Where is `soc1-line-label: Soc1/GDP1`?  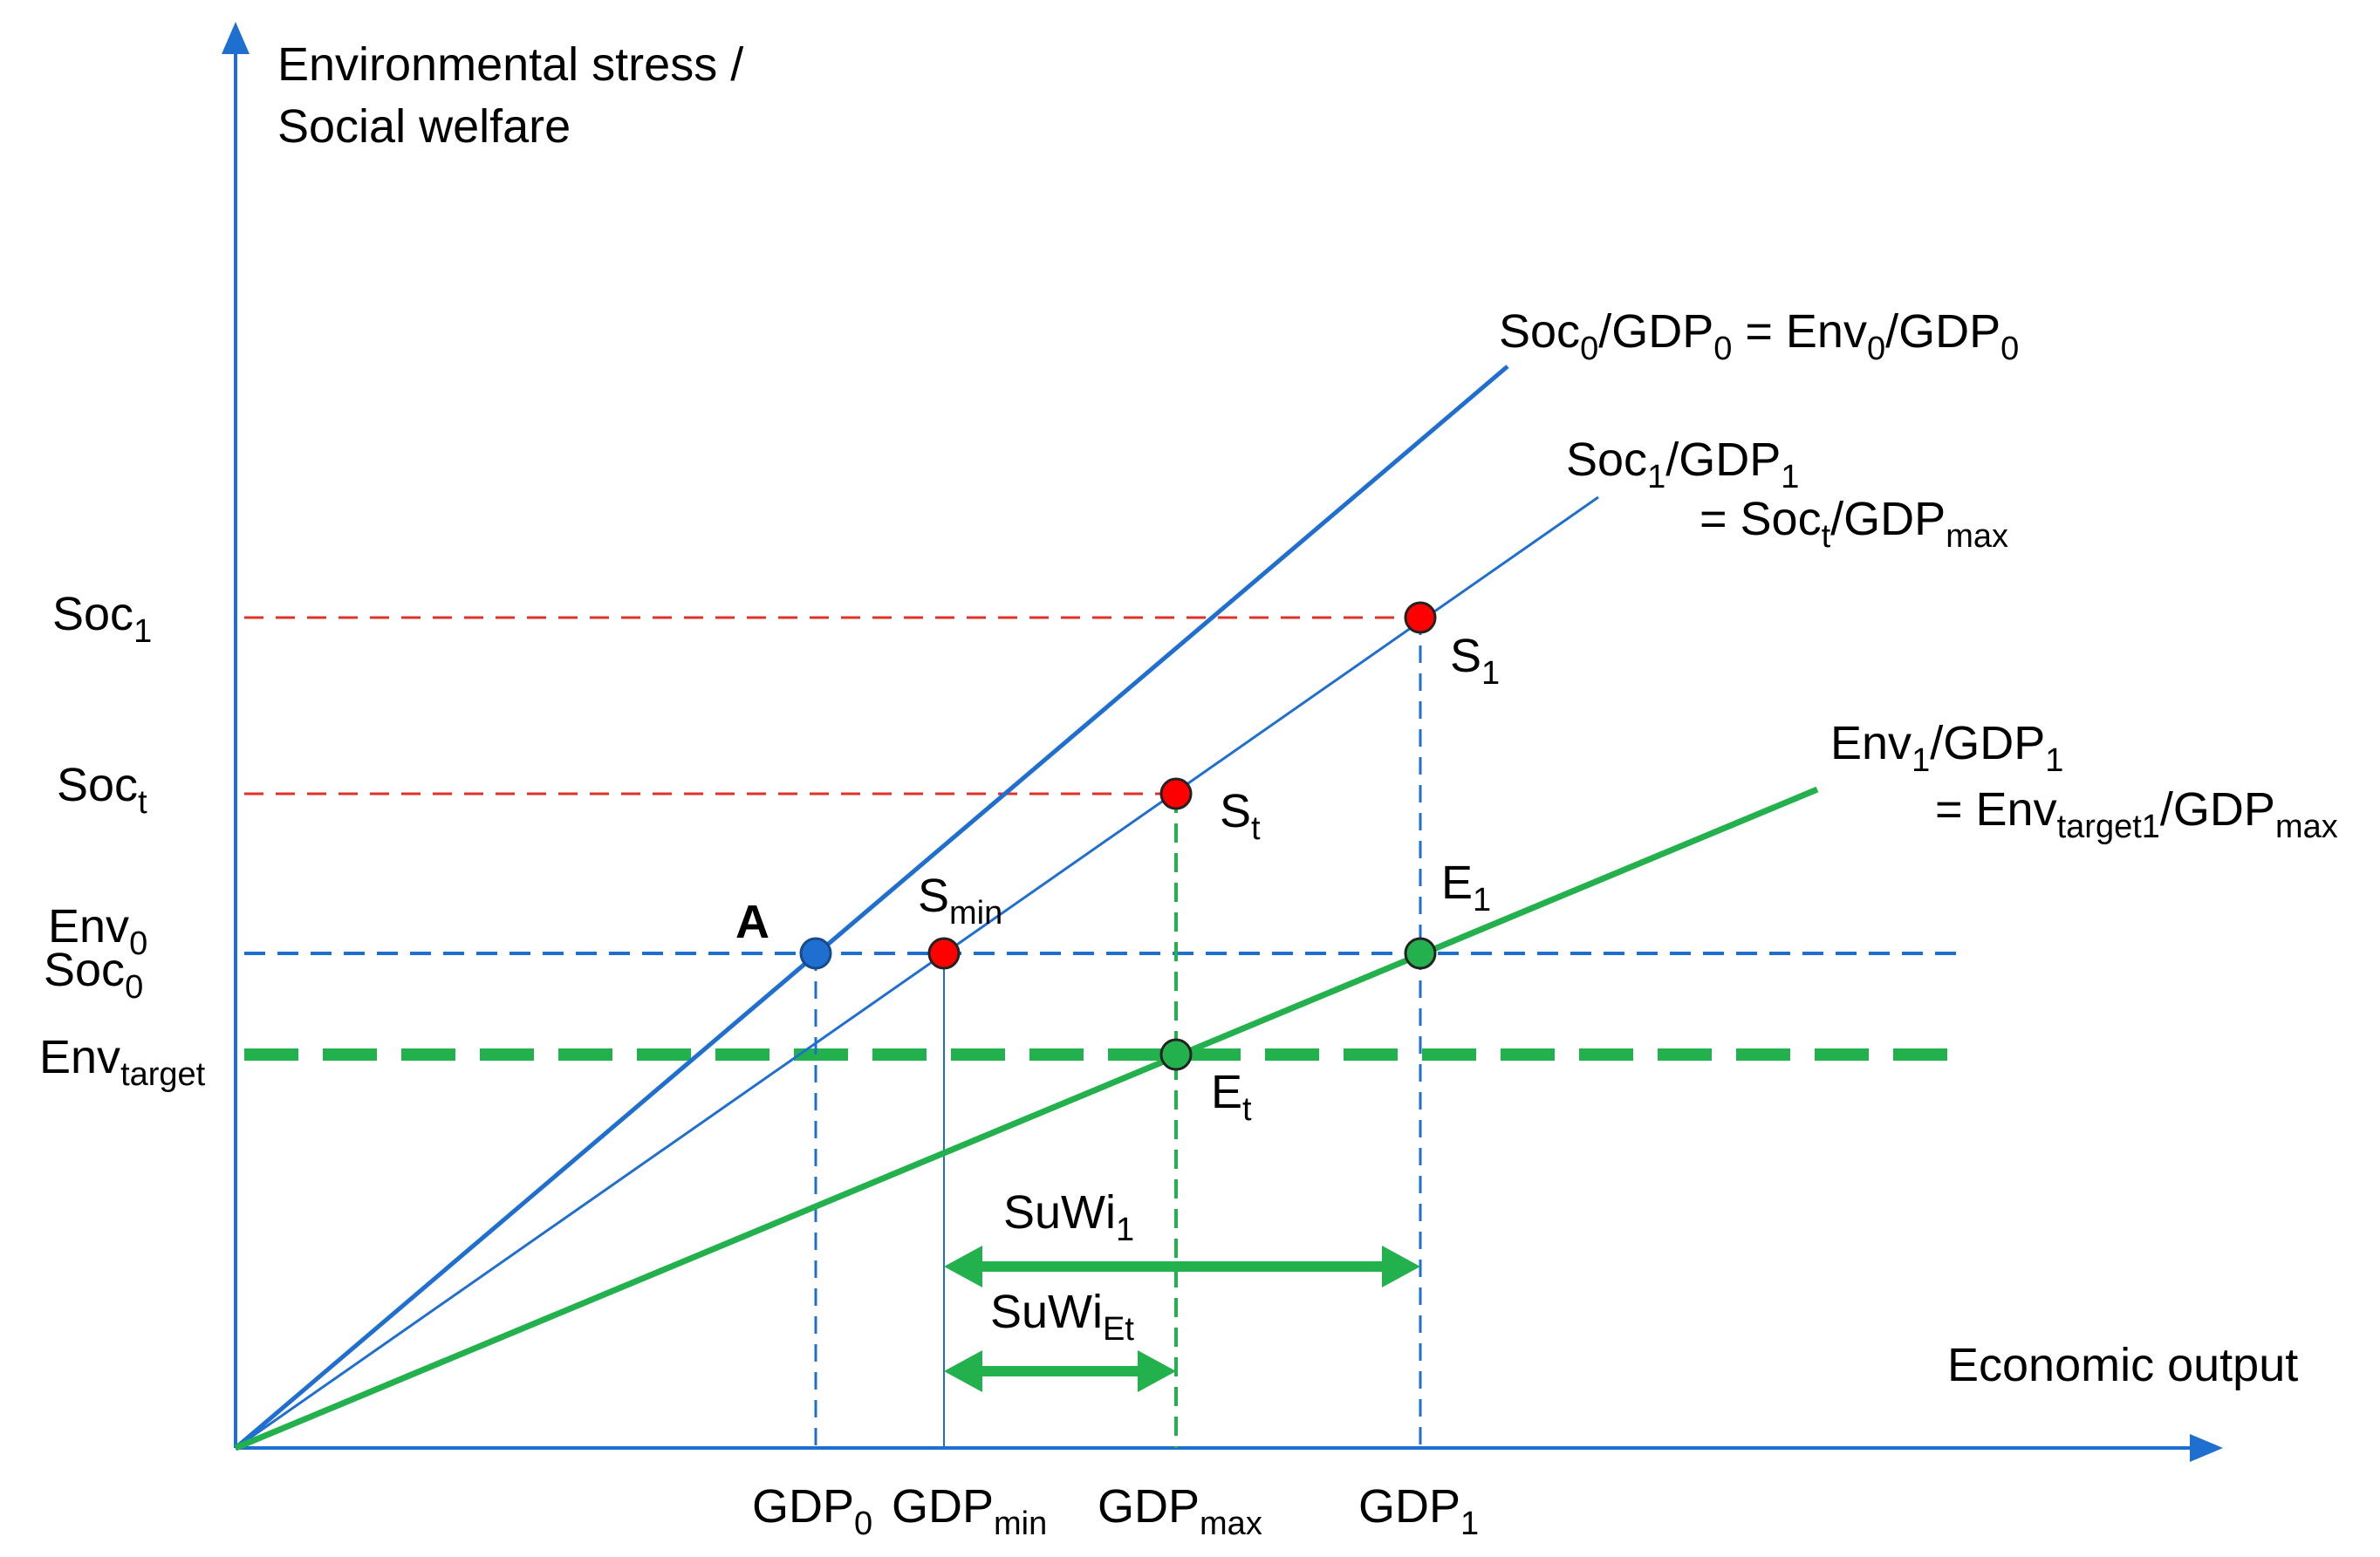 soc1-line-label: Soc1/GDP1 is located at coordinates (1682, 465).